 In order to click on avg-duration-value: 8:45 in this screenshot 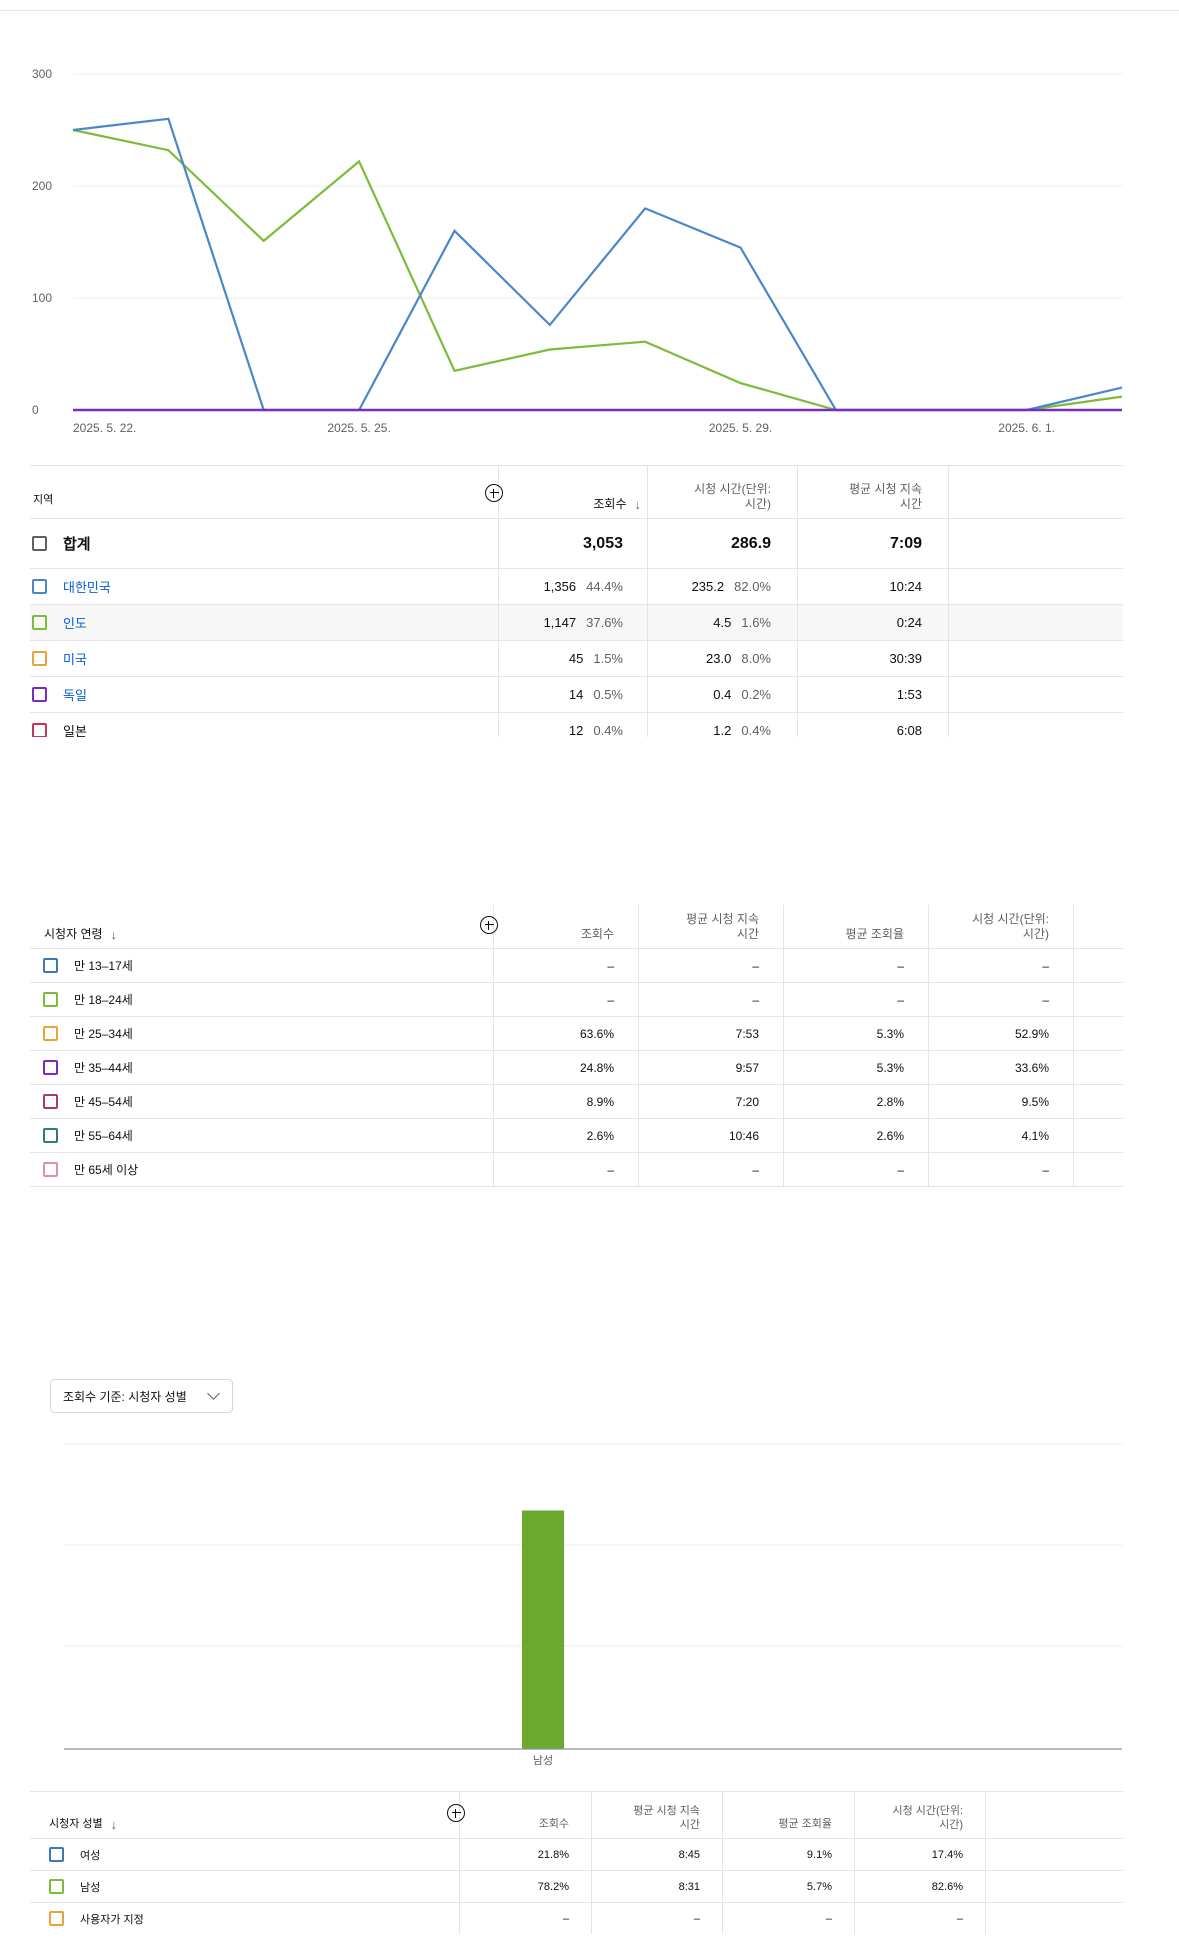, I will do `click(689, 1854)`.